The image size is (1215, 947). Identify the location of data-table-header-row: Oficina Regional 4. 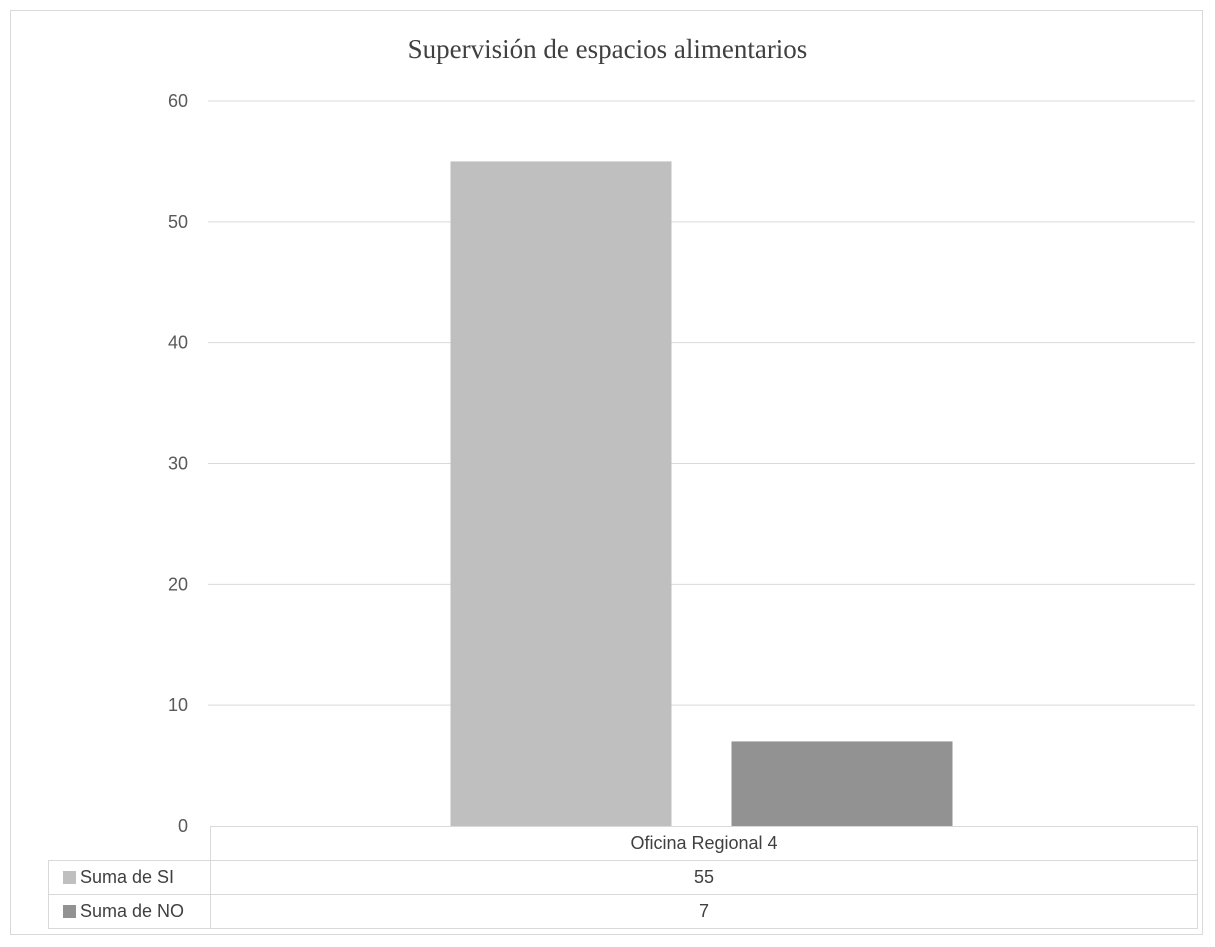
(623, 843).